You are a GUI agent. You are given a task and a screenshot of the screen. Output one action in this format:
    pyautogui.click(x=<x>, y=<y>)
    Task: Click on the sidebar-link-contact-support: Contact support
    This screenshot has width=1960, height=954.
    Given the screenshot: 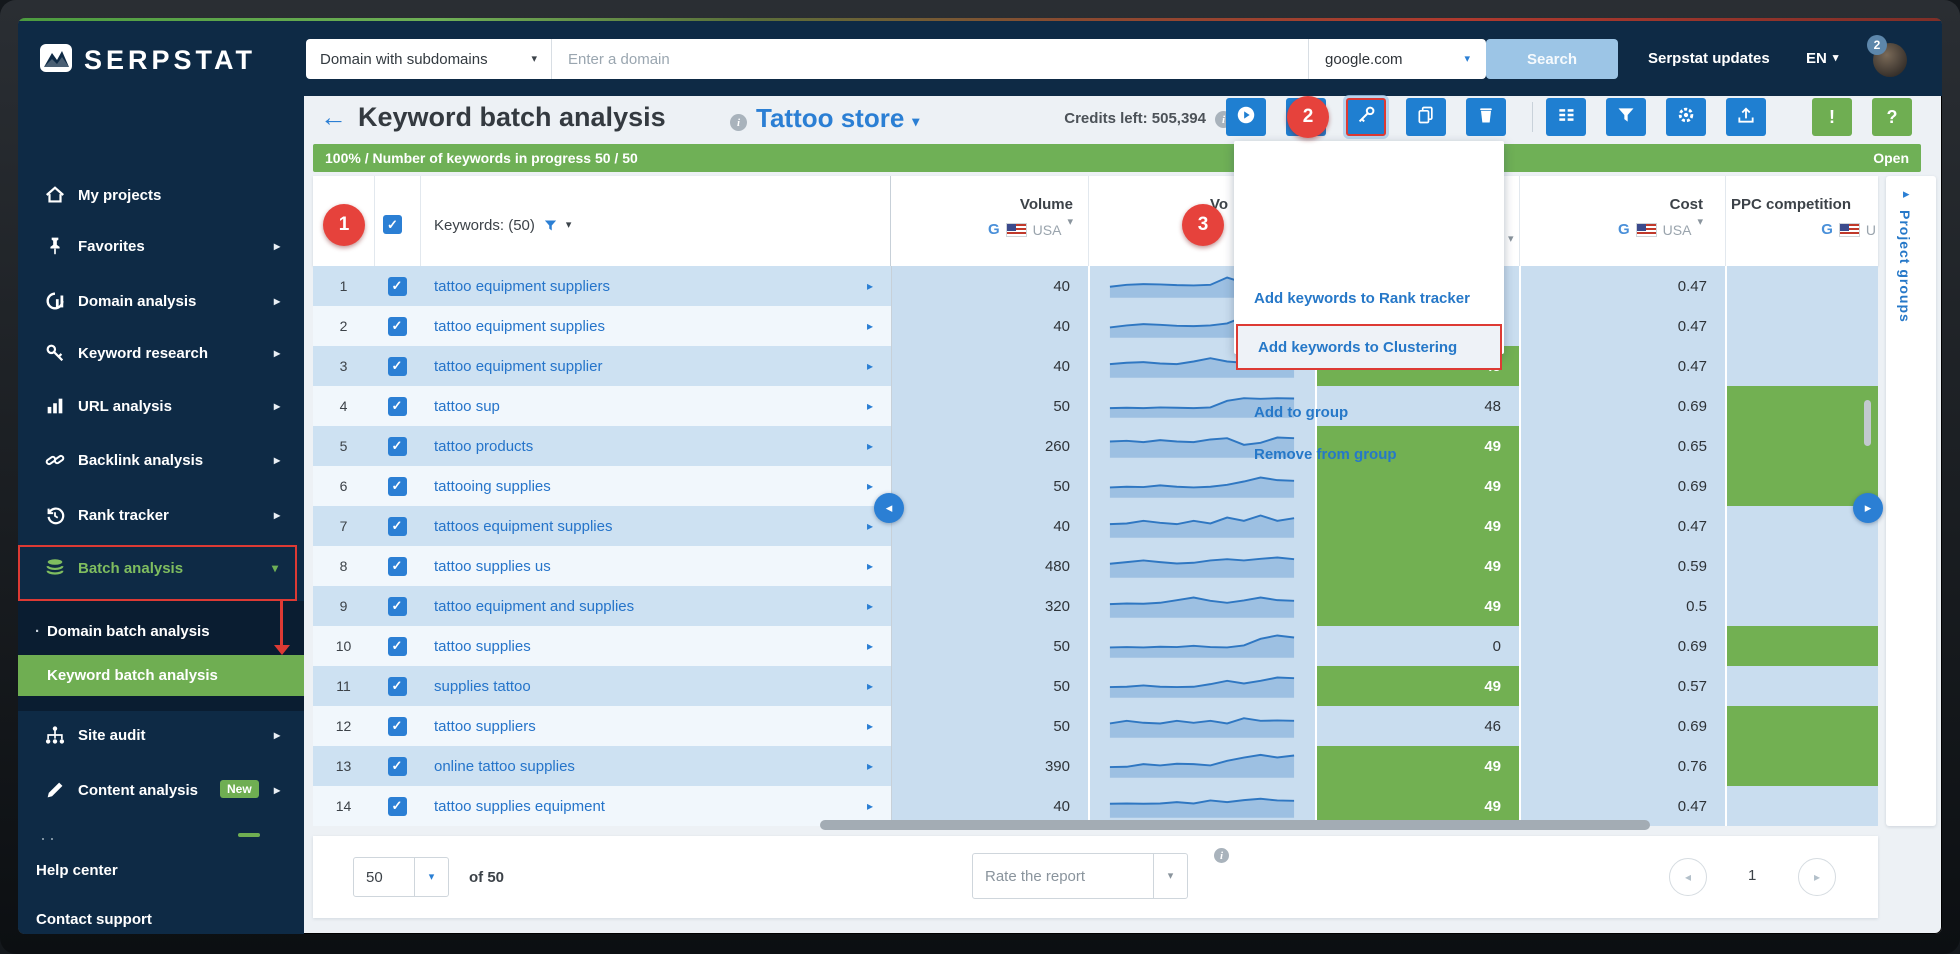 What is the action you would take?
    pyautogui.click(x=94, y=919)
    